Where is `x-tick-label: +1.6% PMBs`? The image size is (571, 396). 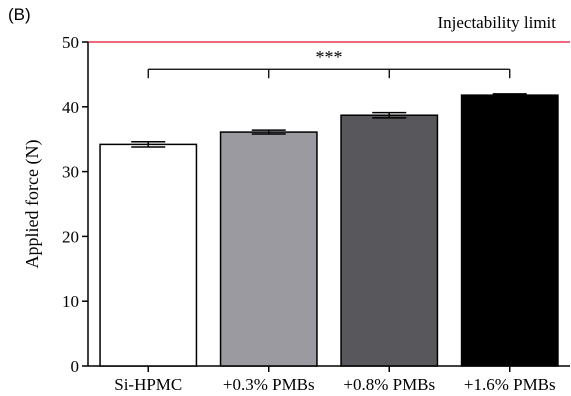 x-tick-label: +1.6% PMBs is located at coordinates (510, 384).